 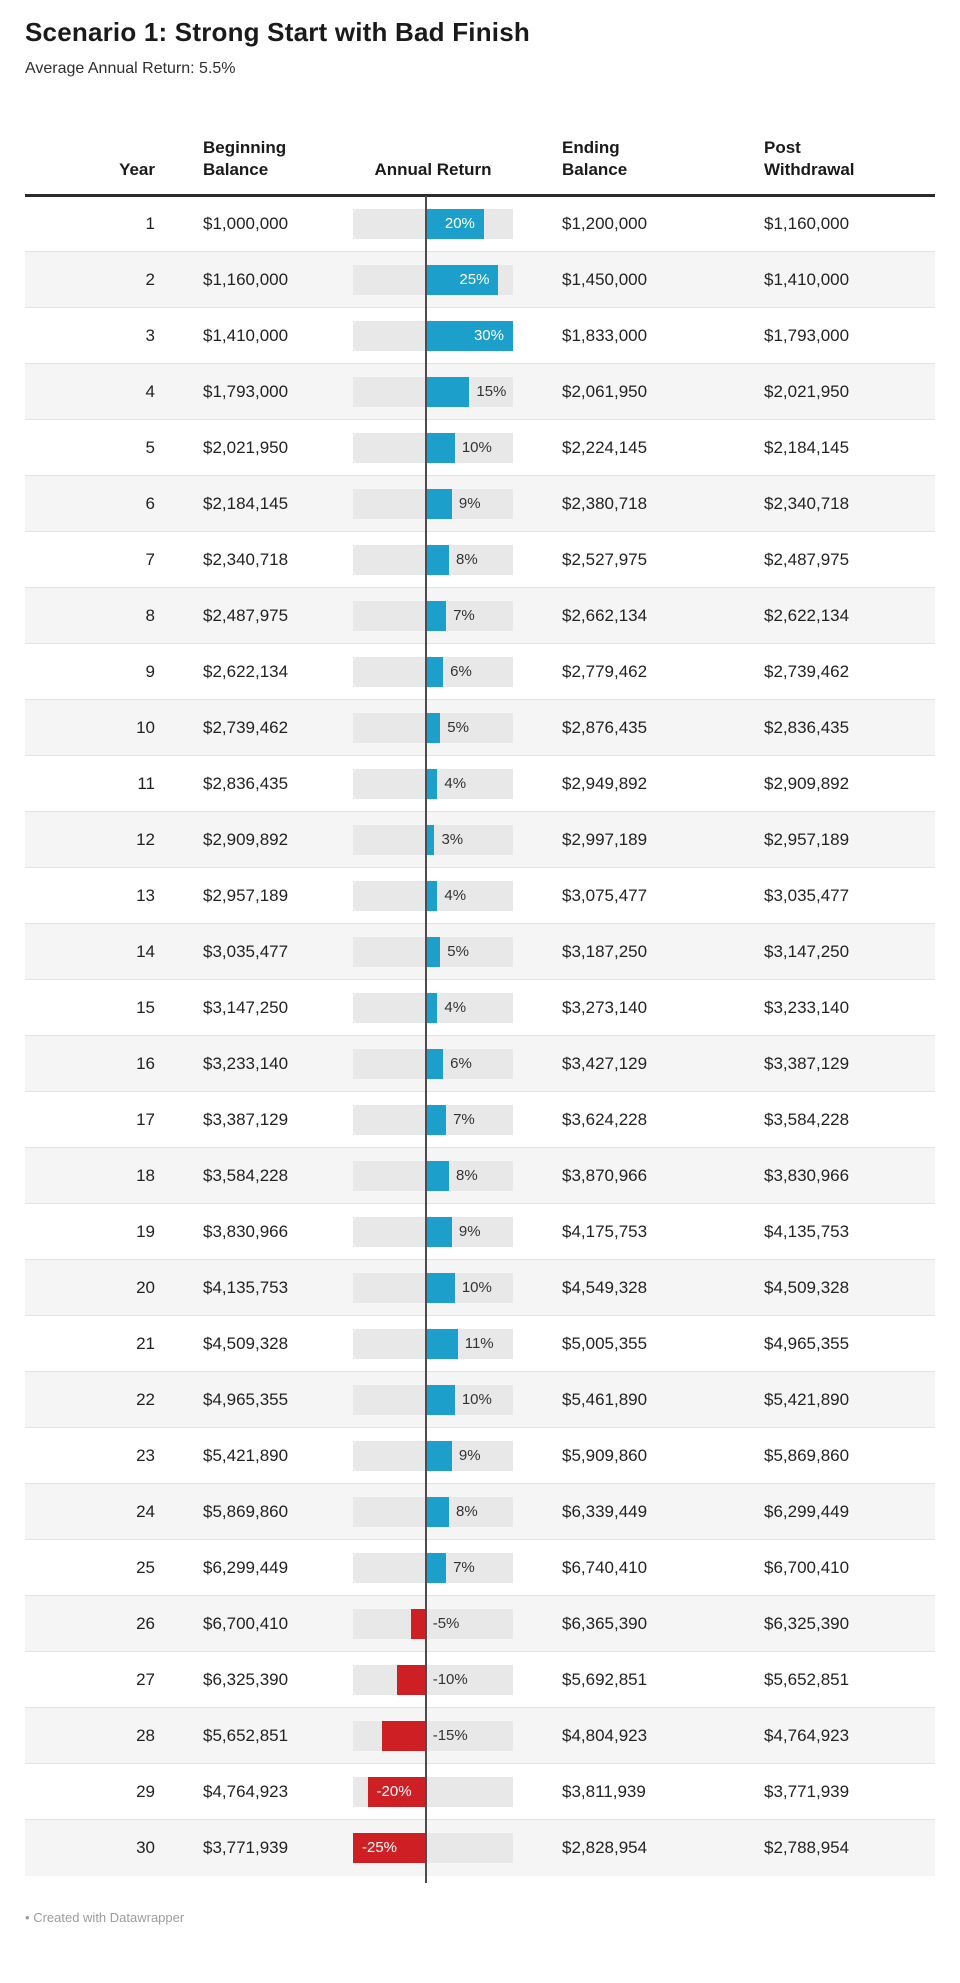 What do you see at coordinates (591, 147) in the screenshot?
I see `col-header-label: Ending` at bounding box center [591, 147].